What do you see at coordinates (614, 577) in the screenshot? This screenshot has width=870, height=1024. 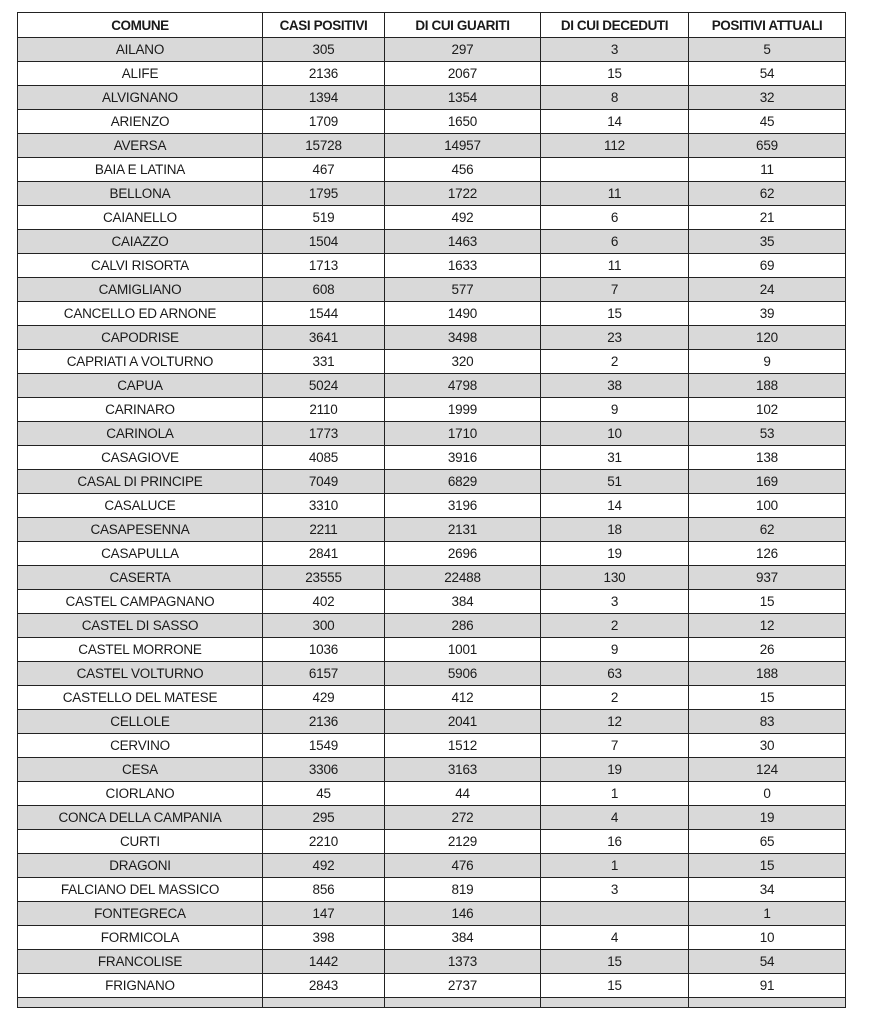 I see `cell-deceduti: 130` at bounding box center [614, 577].